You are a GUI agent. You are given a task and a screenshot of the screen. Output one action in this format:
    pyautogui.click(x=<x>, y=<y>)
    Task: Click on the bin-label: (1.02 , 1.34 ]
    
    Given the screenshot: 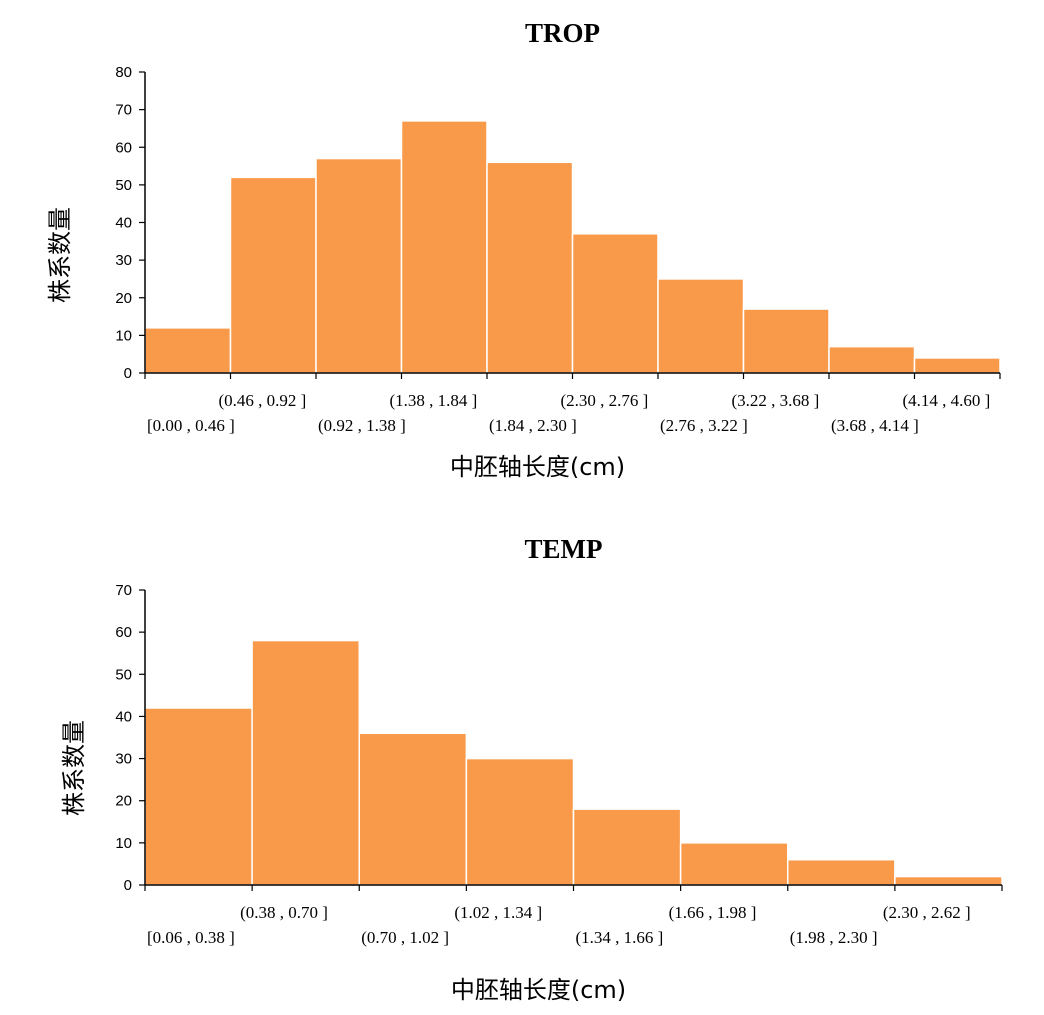 What is the action you would take?
    pyautogui.click(x=498, y=912)
    